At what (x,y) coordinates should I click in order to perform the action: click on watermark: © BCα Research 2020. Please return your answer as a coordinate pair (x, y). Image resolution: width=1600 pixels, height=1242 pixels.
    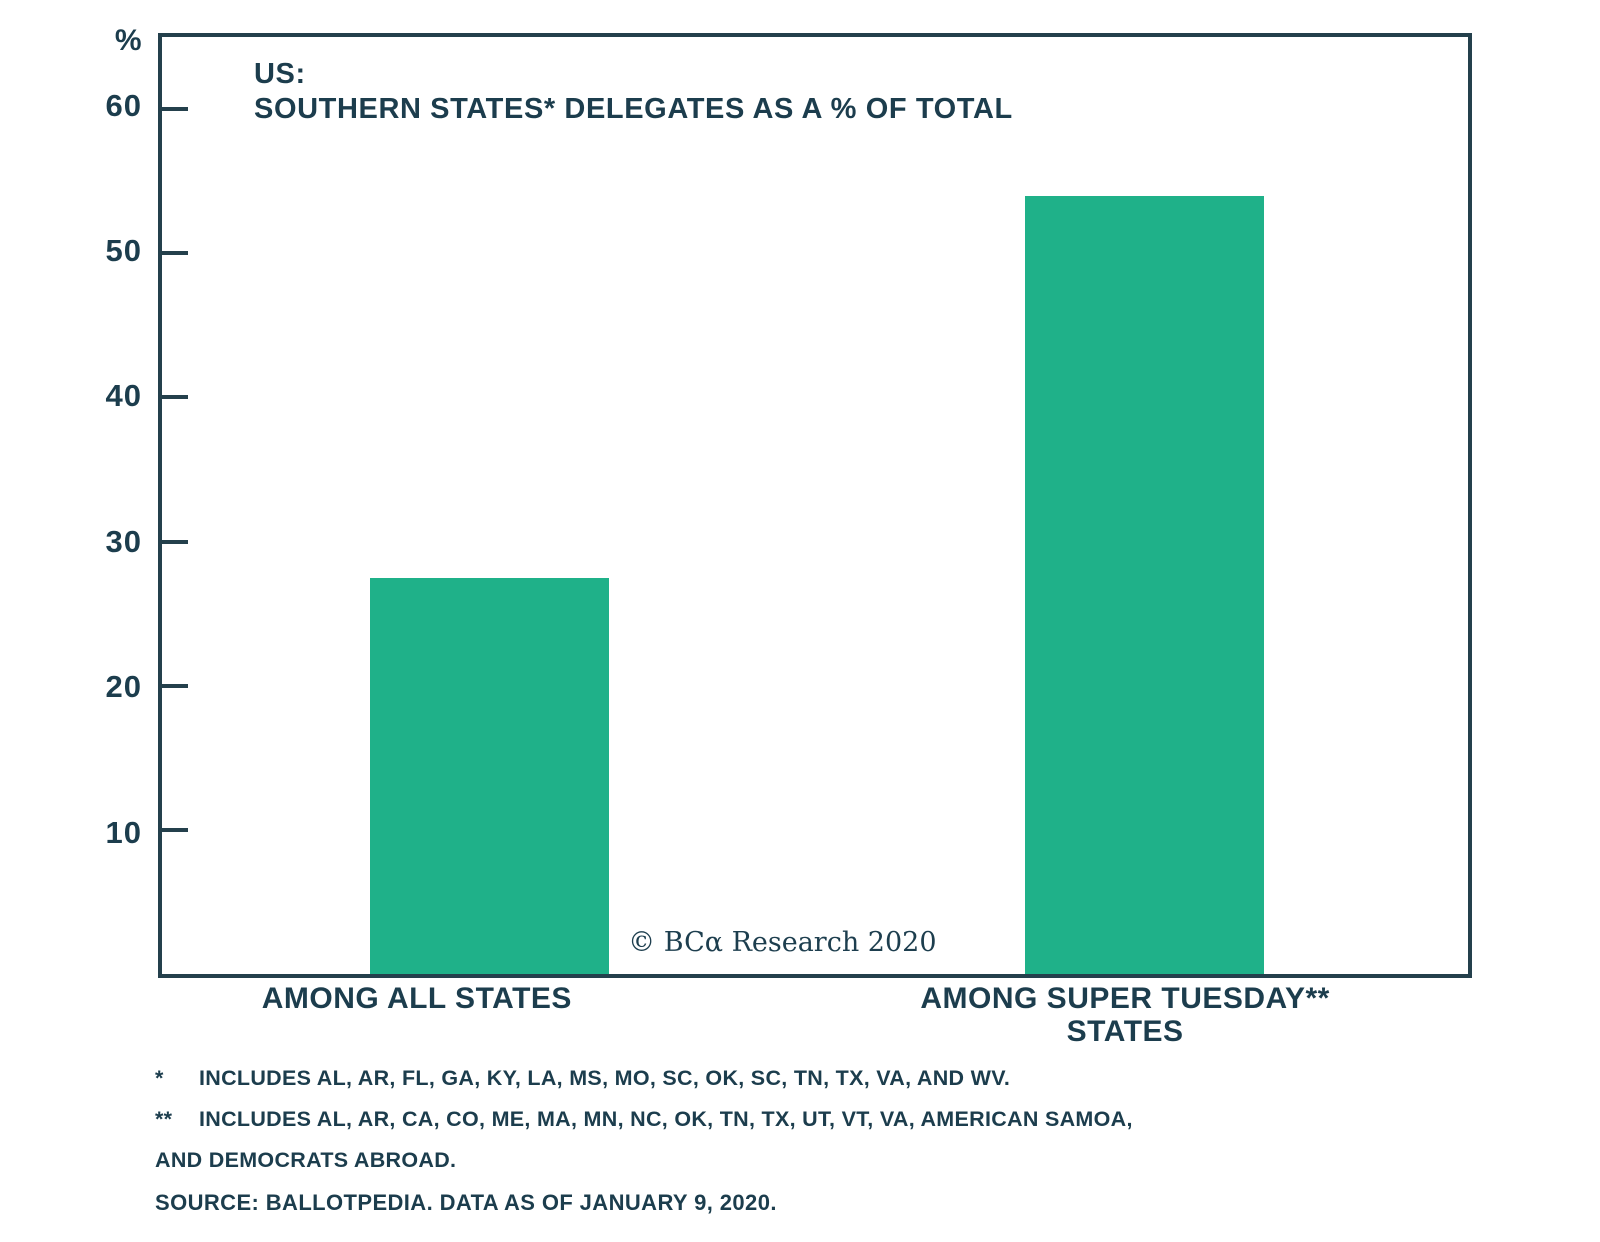
    Looking at the image, I should click on (782, 942).